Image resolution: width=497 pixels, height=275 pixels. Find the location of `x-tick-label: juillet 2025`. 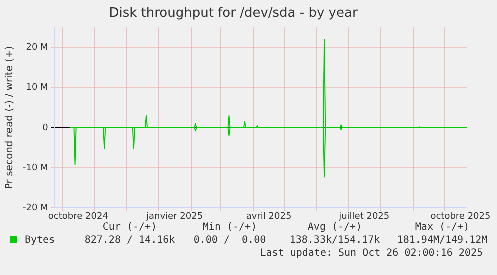

x-tick-label: juillet 2025 is located at coordinates (364, 217).